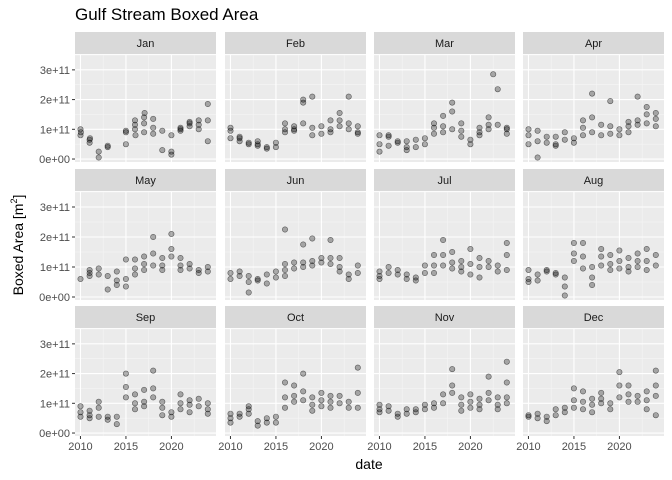  I want to click on y-tick-label: 1e+11, so click(55, 130).